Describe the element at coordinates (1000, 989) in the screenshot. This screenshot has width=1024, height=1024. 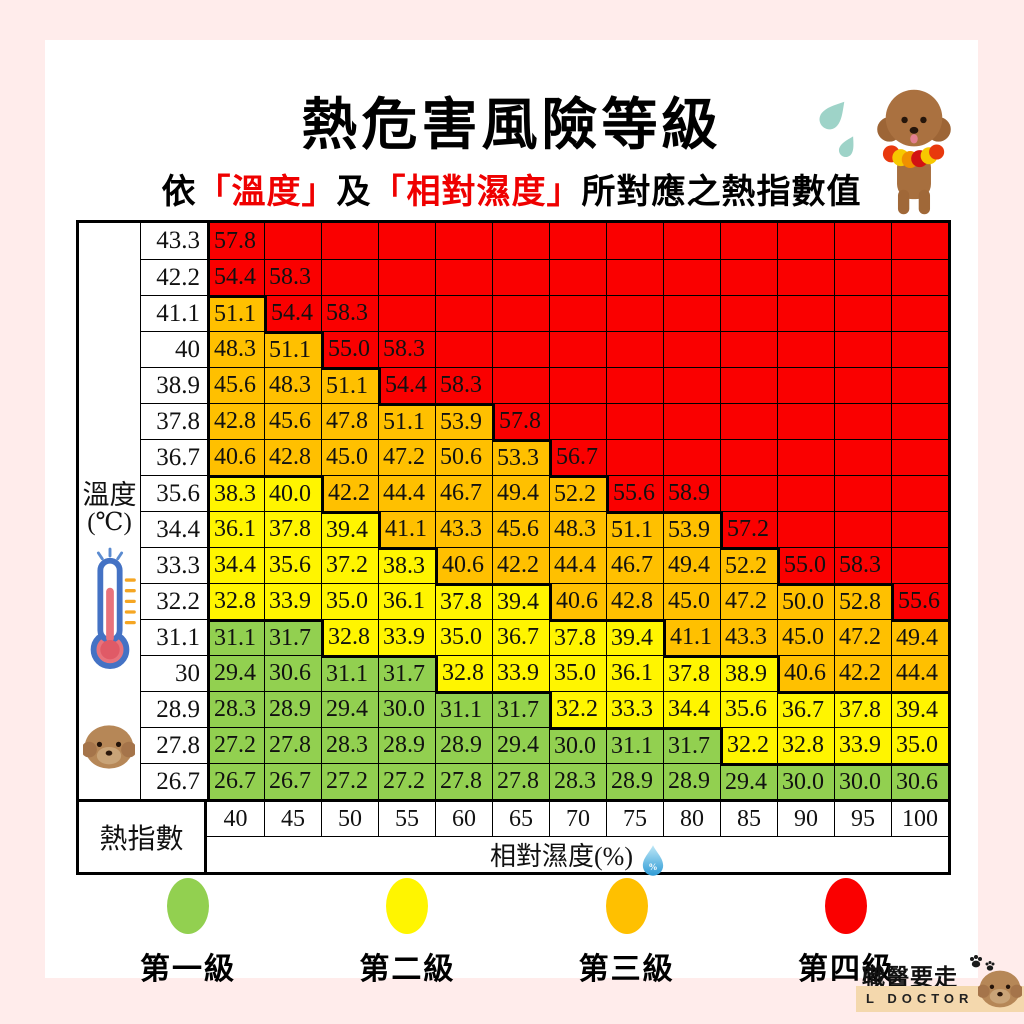
I see `logo-dog-face-icon` at that location.